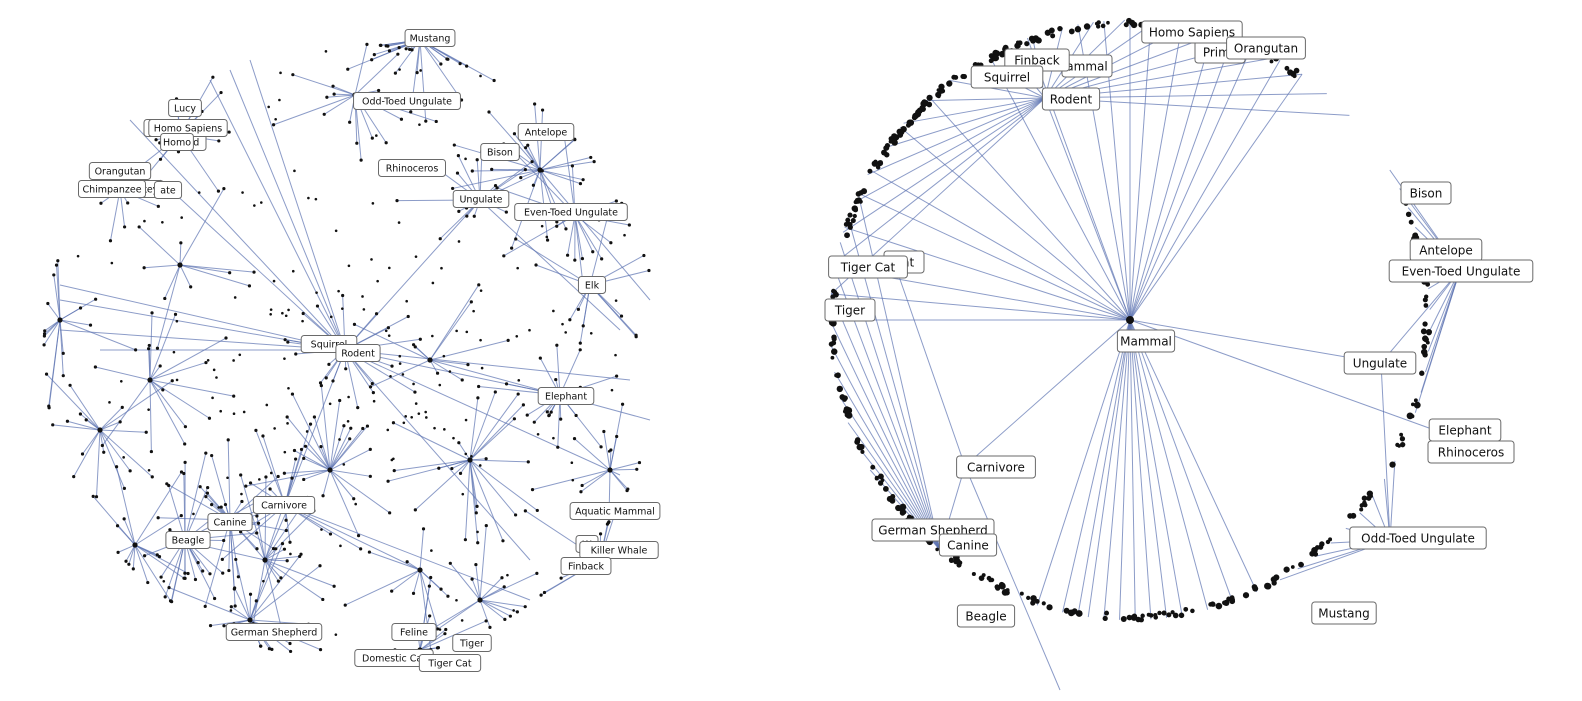 This screenshot has height=701, width=1582. What do you see at coordinates (1380, 363) in the screenshot?
I see `label-ungulate: Ungulate` at bounding box center [1380, 363].